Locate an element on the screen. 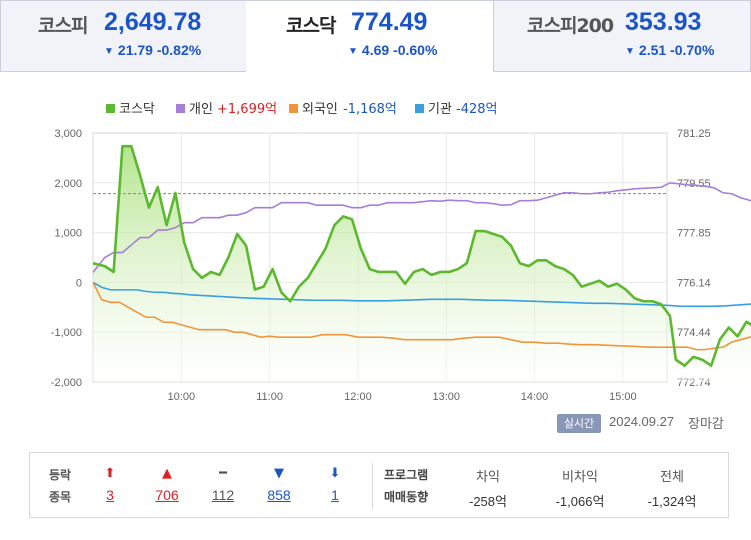 The image size is (751, 540). index-change: ▼ 21.79 -0.82% is located at coordinates (152, 50).